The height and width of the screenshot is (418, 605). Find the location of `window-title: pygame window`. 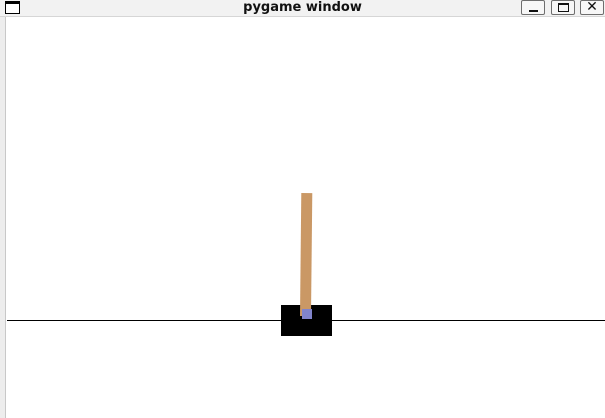

window-title: pygame window is located at coordinates (302, 7).